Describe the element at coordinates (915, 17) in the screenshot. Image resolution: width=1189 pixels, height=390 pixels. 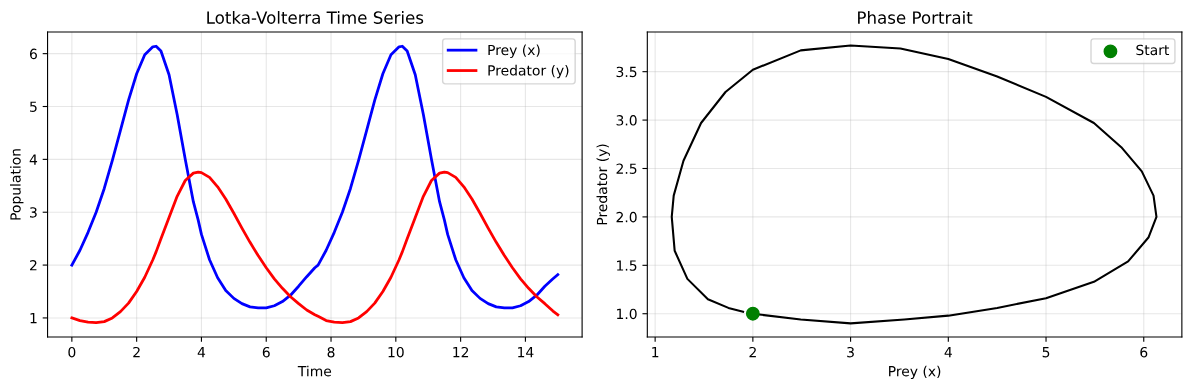
I see `chart-title: Phase Portrait` at that location.